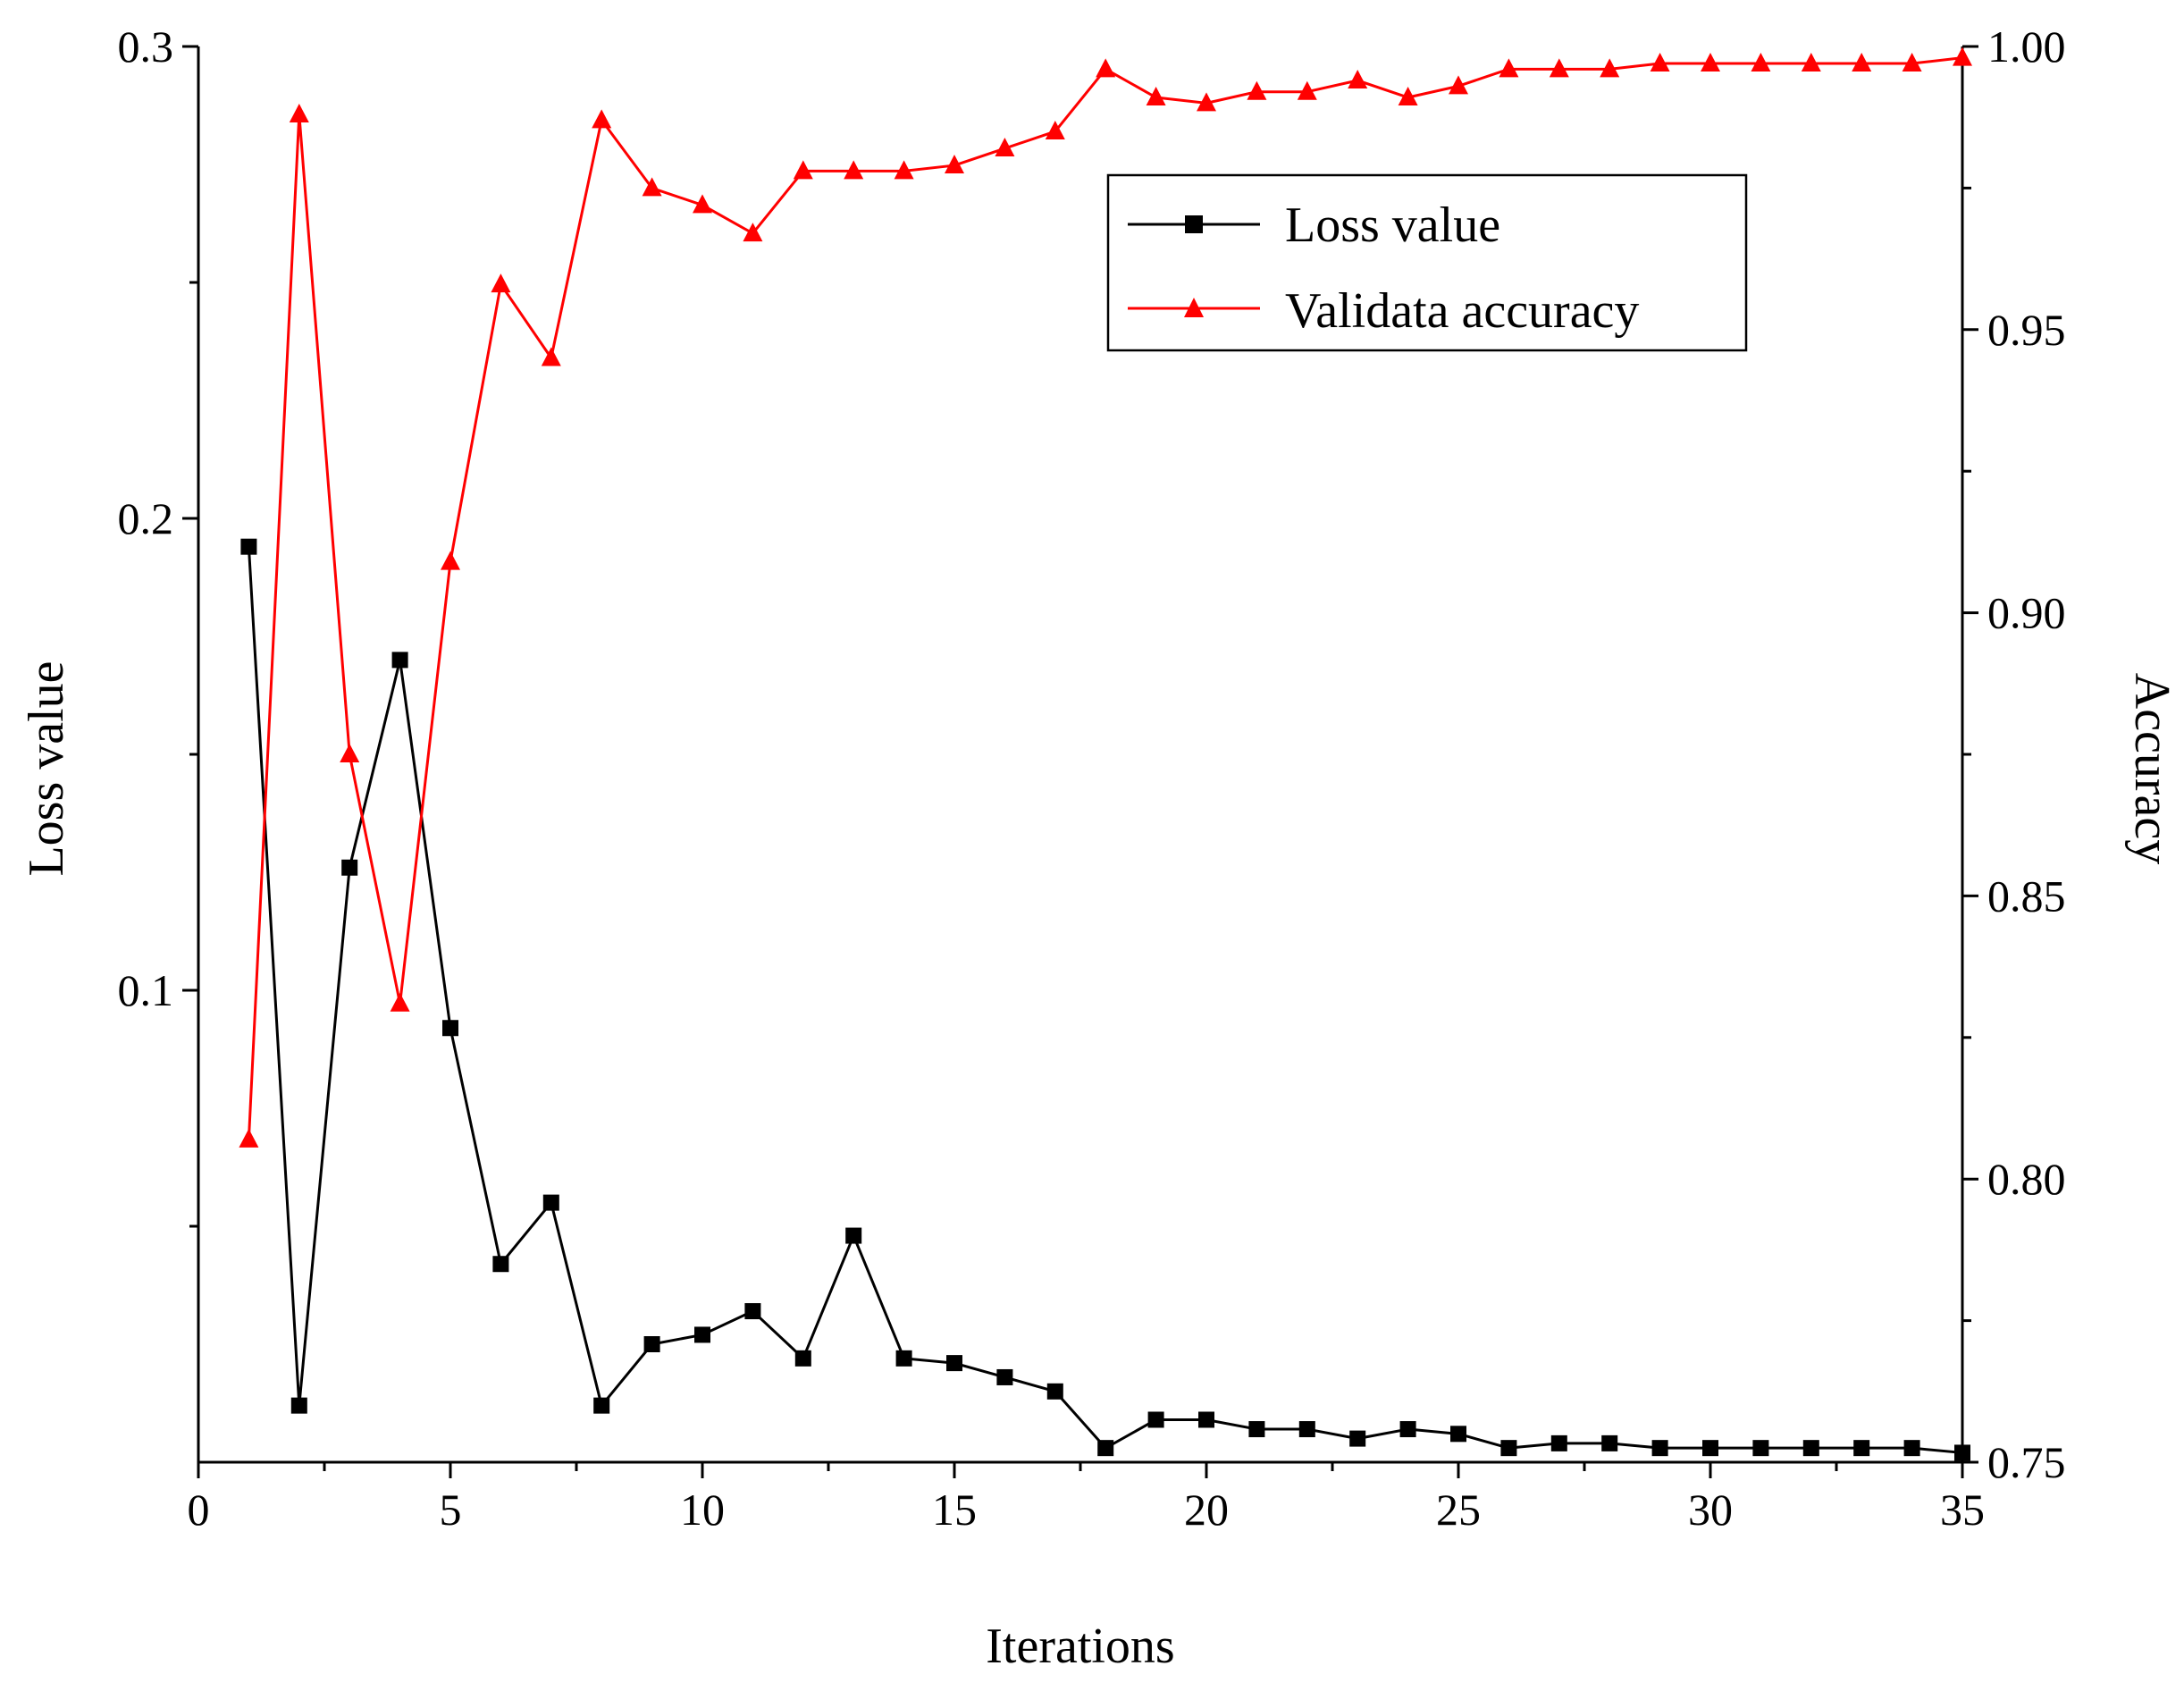  What do you see at coordinates (702, 1510) in the screenshot?
I see `x-tick-label: 10` at bounding box center [702, 1510].